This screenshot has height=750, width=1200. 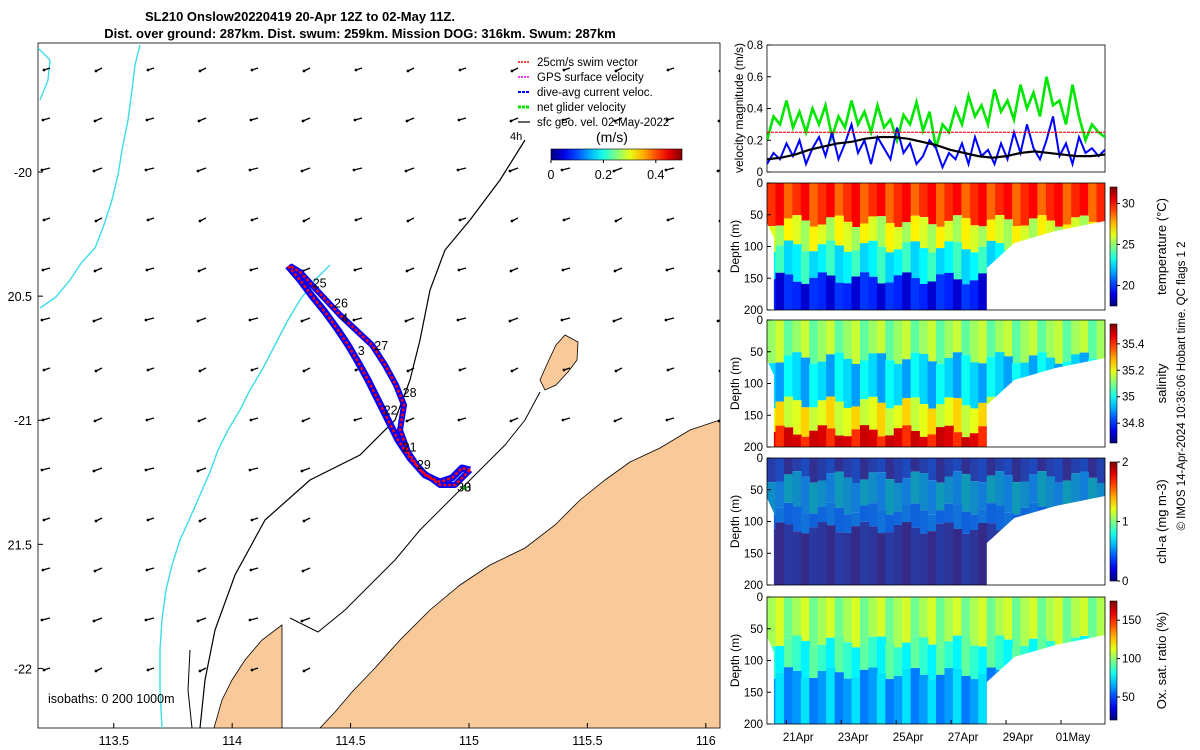 I want to click on island-land, so click(x=559, y=362).